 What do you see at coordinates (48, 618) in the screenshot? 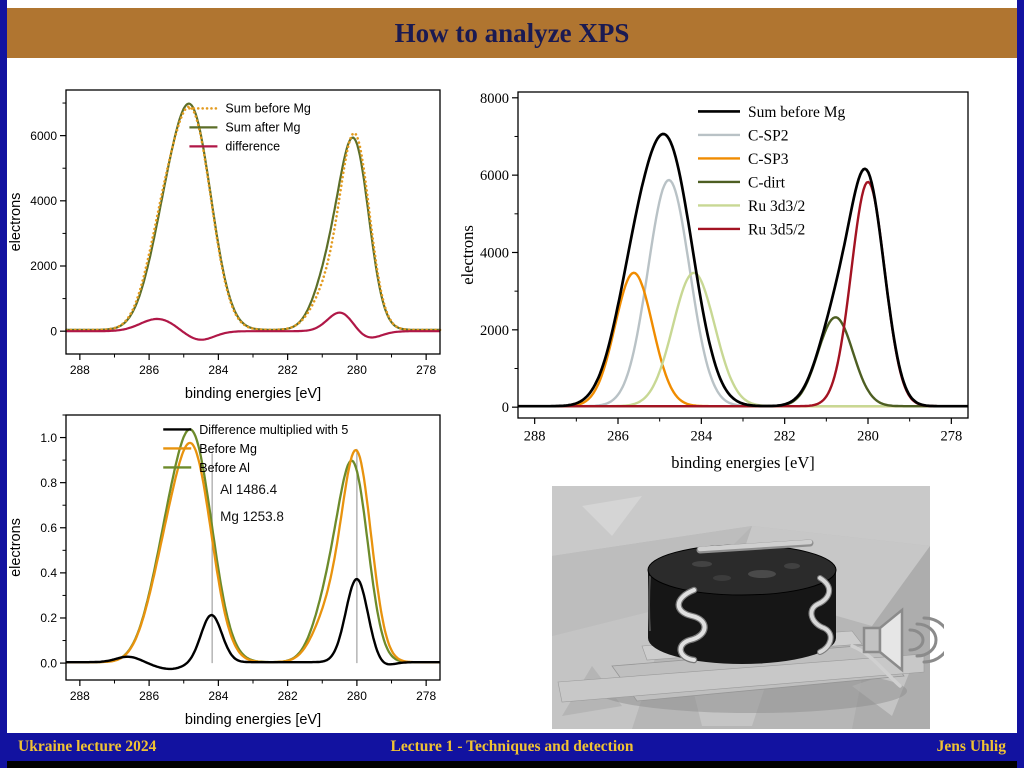
I see `svg-text: 0.2` at bounding box center [48, 618].